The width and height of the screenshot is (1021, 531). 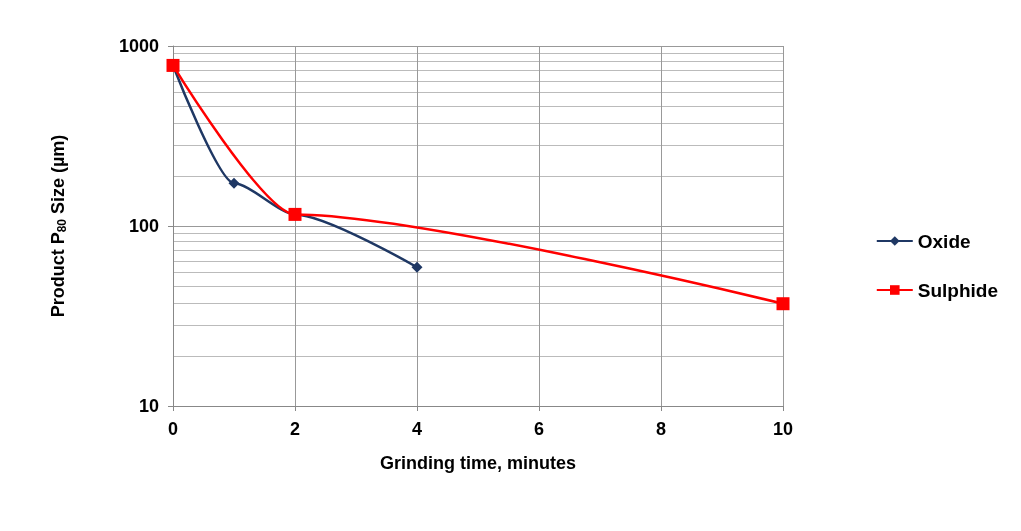 I want to click on y-tick-label: 100, so click(x=143, y=226).